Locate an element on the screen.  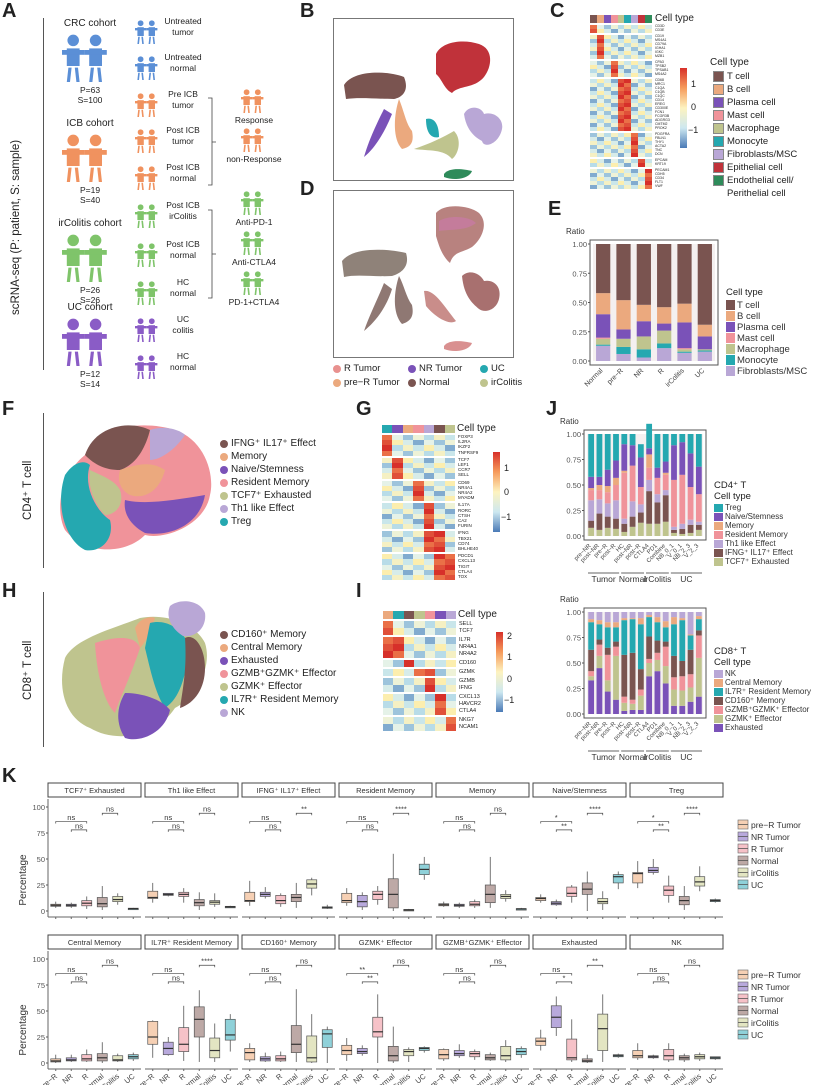
x-tick-label: HC is located at coordinates (620, 726).